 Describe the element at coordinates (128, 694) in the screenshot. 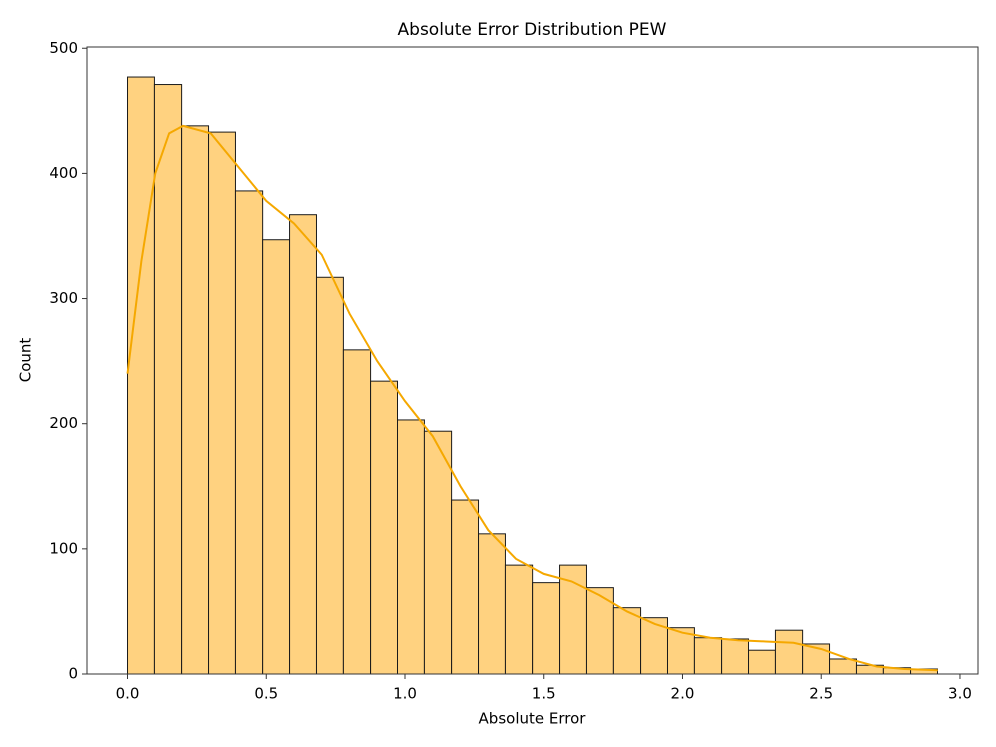

I see `x-tick-label: 0.0` at that location.